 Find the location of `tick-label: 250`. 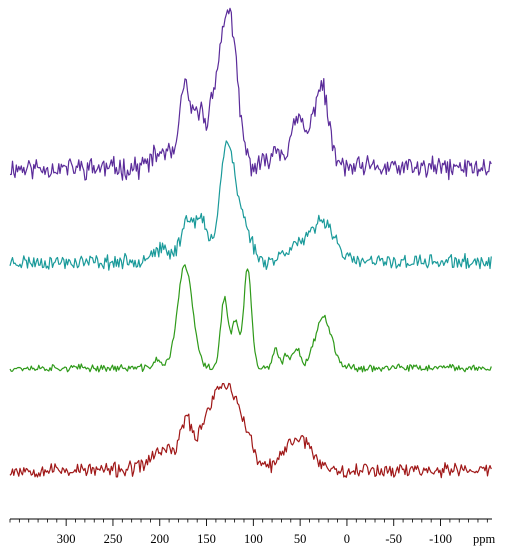

tick-label: 250 is located at coordinates (113, 539).